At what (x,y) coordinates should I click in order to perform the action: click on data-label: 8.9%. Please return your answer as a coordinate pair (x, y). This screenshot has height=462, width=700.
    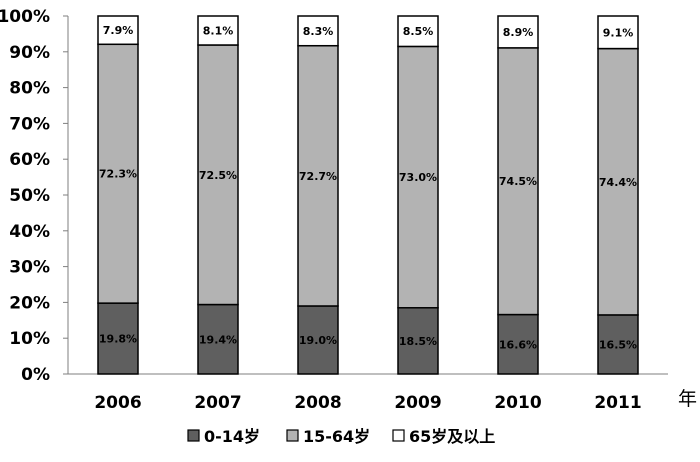
    Looking at the image, I should click on (518, 32).